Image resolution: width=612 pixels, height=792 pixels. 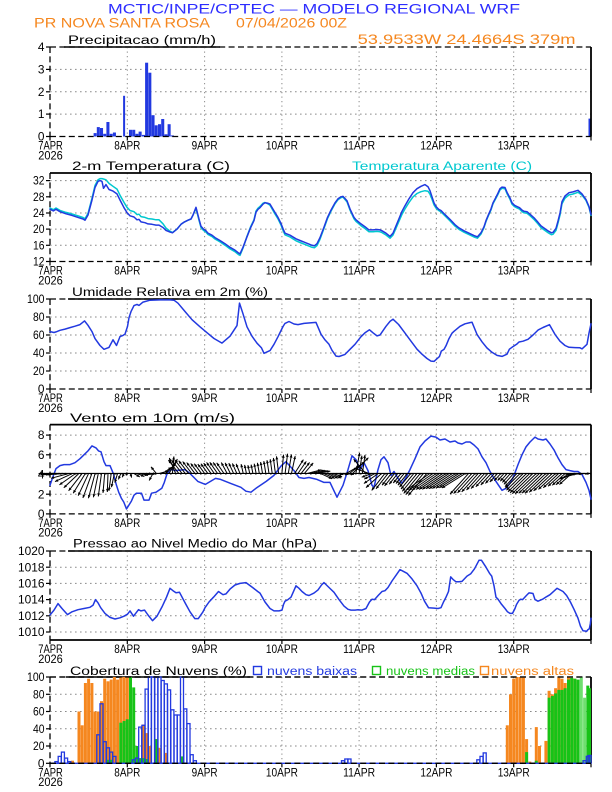 What do you see at coordinates (314, 9) in the screenshot?
I see `svg-text:MCTIC/INPE/CPTEC — MODELO REGI: MCTIC/INPE/CPTEC — MODELO REGIONAL WRF` at bounding box center [314, 9].